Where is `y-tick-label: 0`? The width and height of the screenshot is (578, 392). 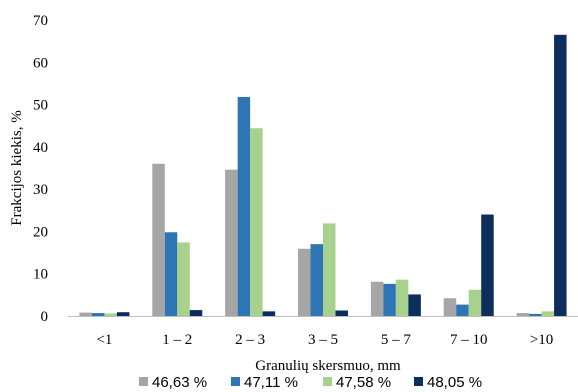
y-tick-label: 0 is located at coordinates (45, 317).